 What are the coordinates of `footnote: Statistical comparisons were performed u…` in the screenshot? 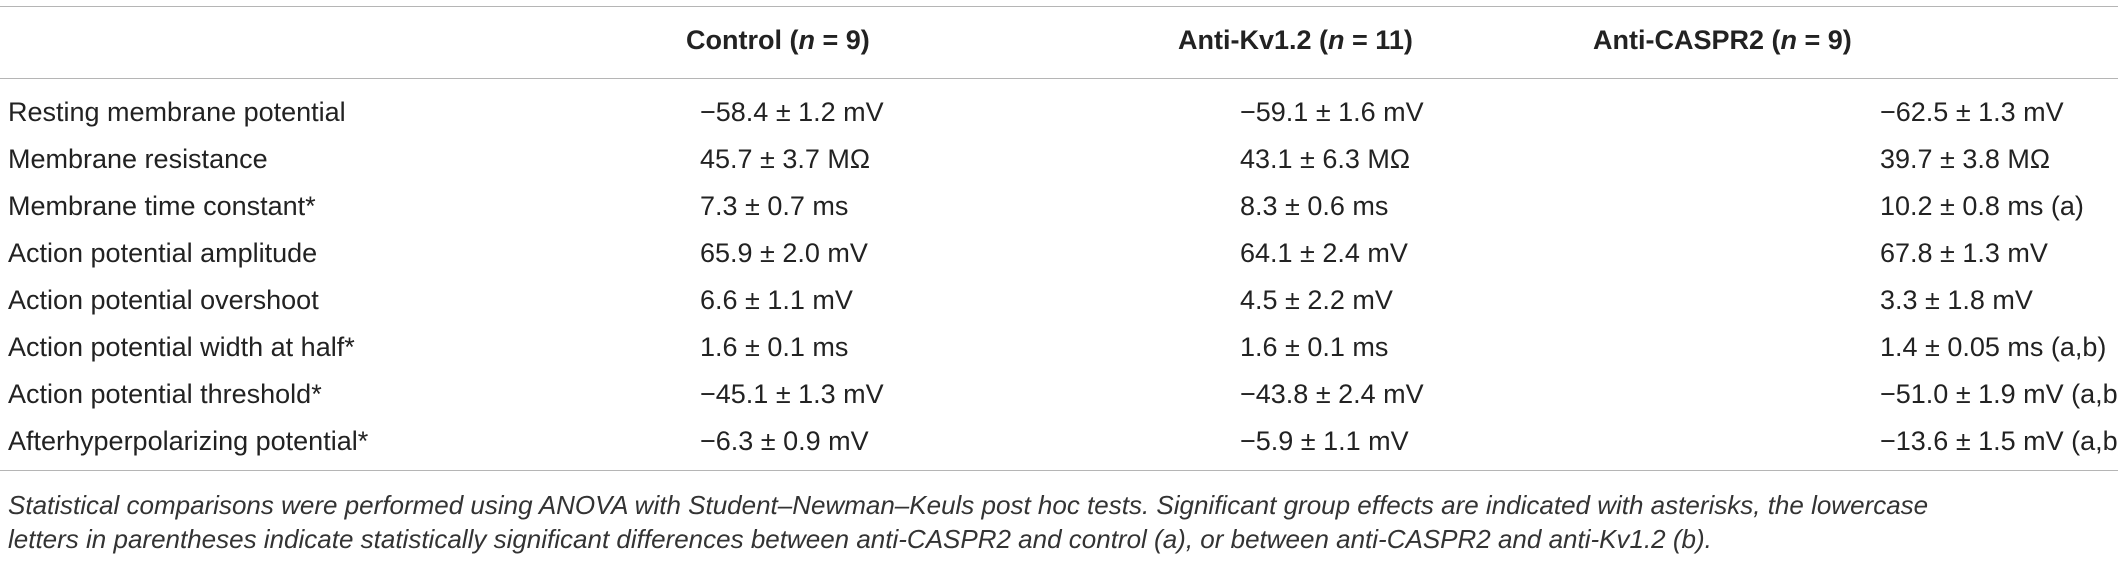 It's located at (968, 505).